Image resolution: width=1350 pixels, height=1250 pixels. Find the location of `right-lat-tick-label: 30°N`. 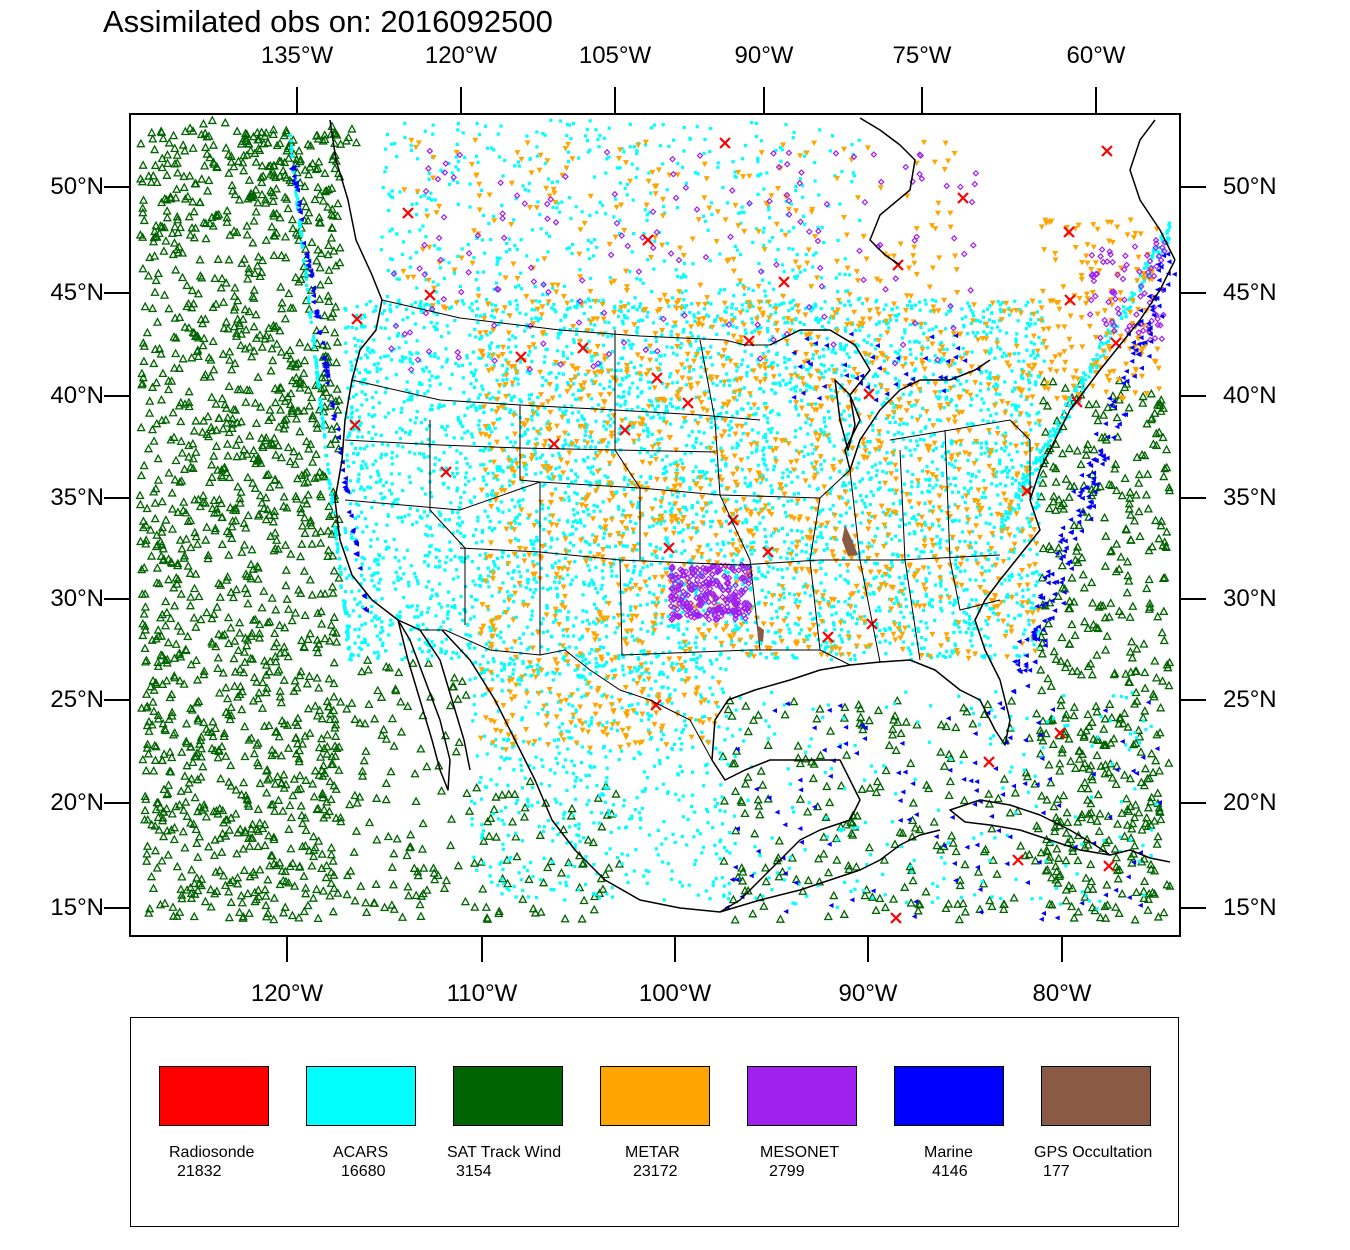

right-lat-tick-label: 30°N is located at coordinates (1250, 598).